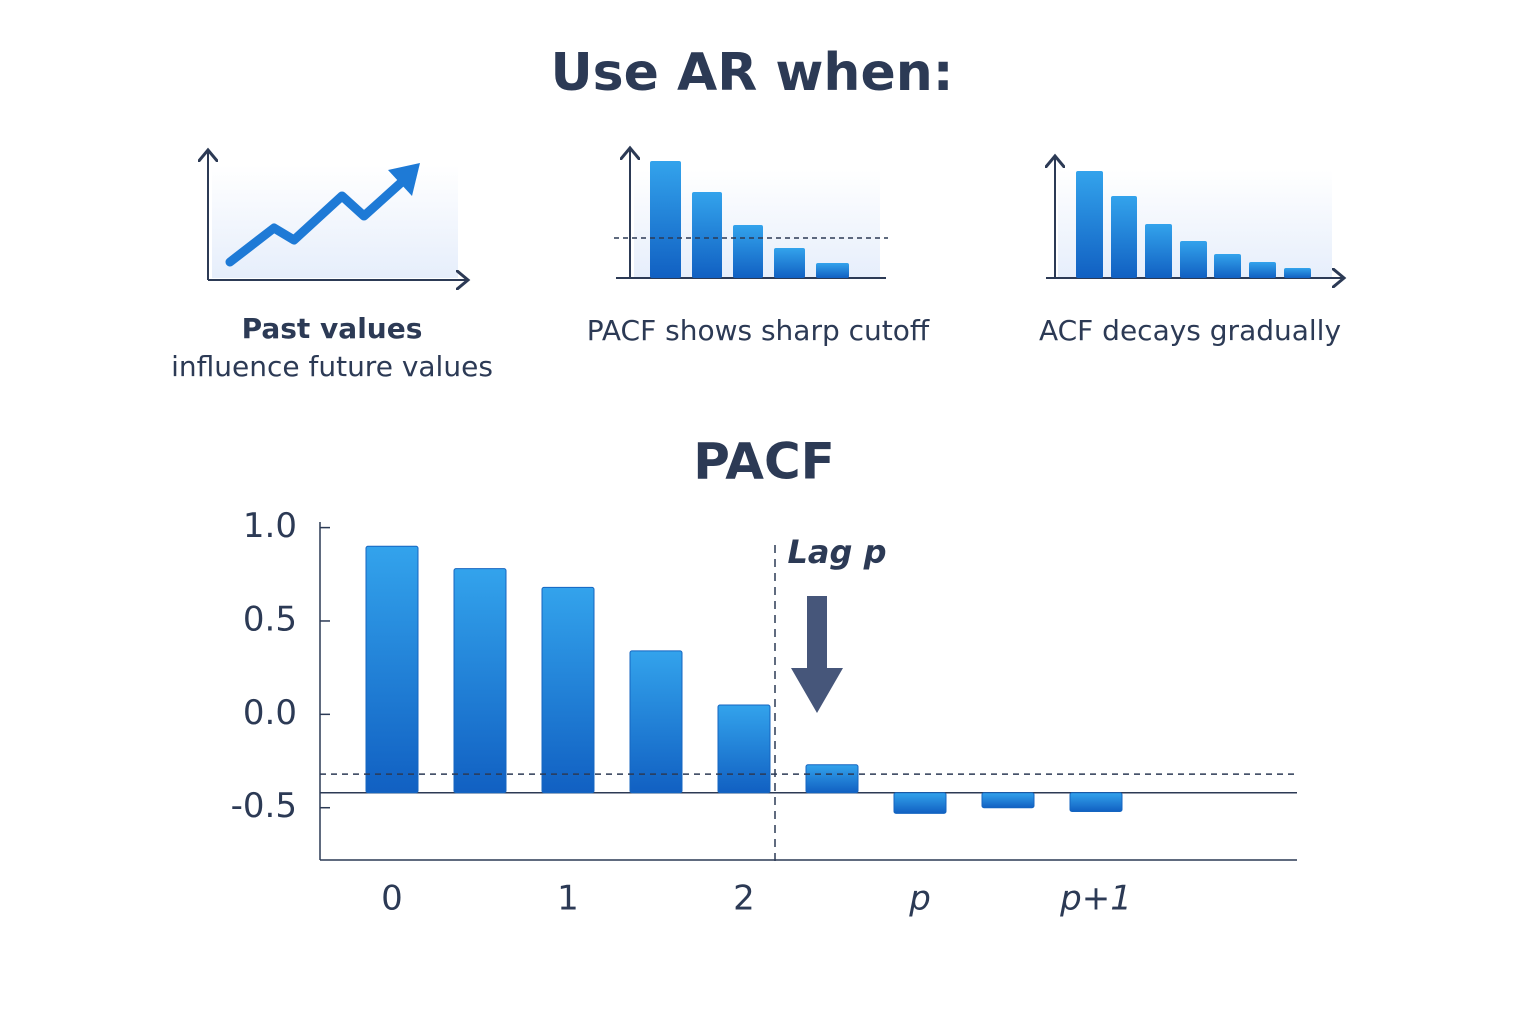 This screenshot has height=1024, width=1536. What do you see at coordinates (751, 73) in the screenshot?
I see `page-title: Use AR when:` at bounding box center [751, 73].